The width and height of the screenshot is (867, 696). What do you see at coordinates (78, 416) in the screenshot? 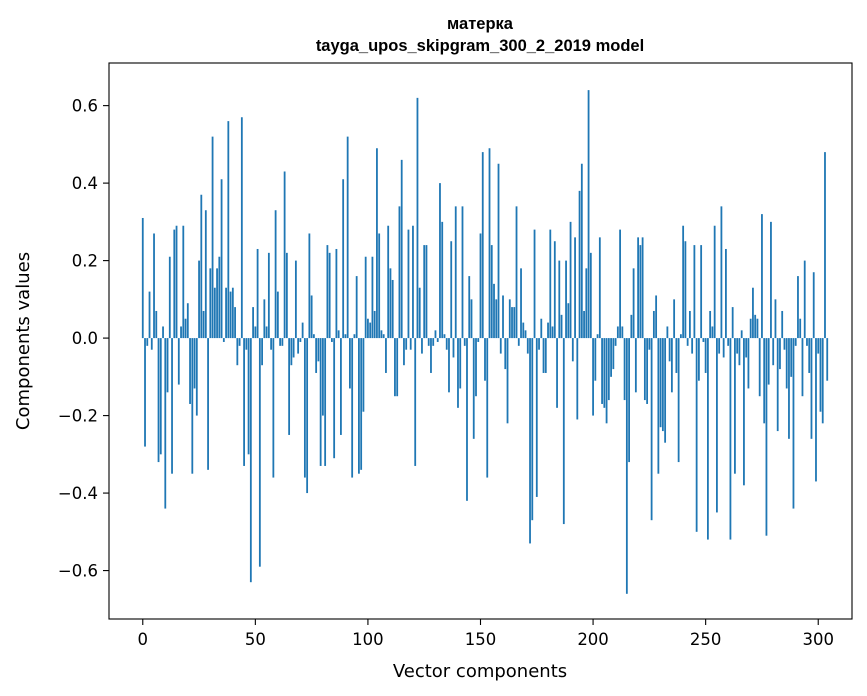
I see `y-tick-label: −0.2` at bounding box center [78, 416].